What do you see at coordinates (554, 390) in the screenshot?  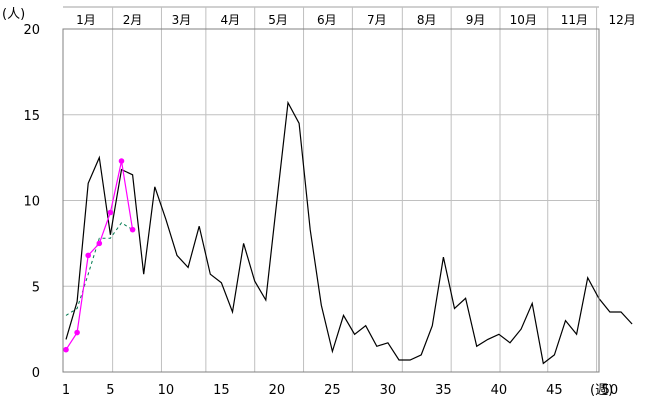 I see `x-tick-label: 45` at bounding box center [554, 390].